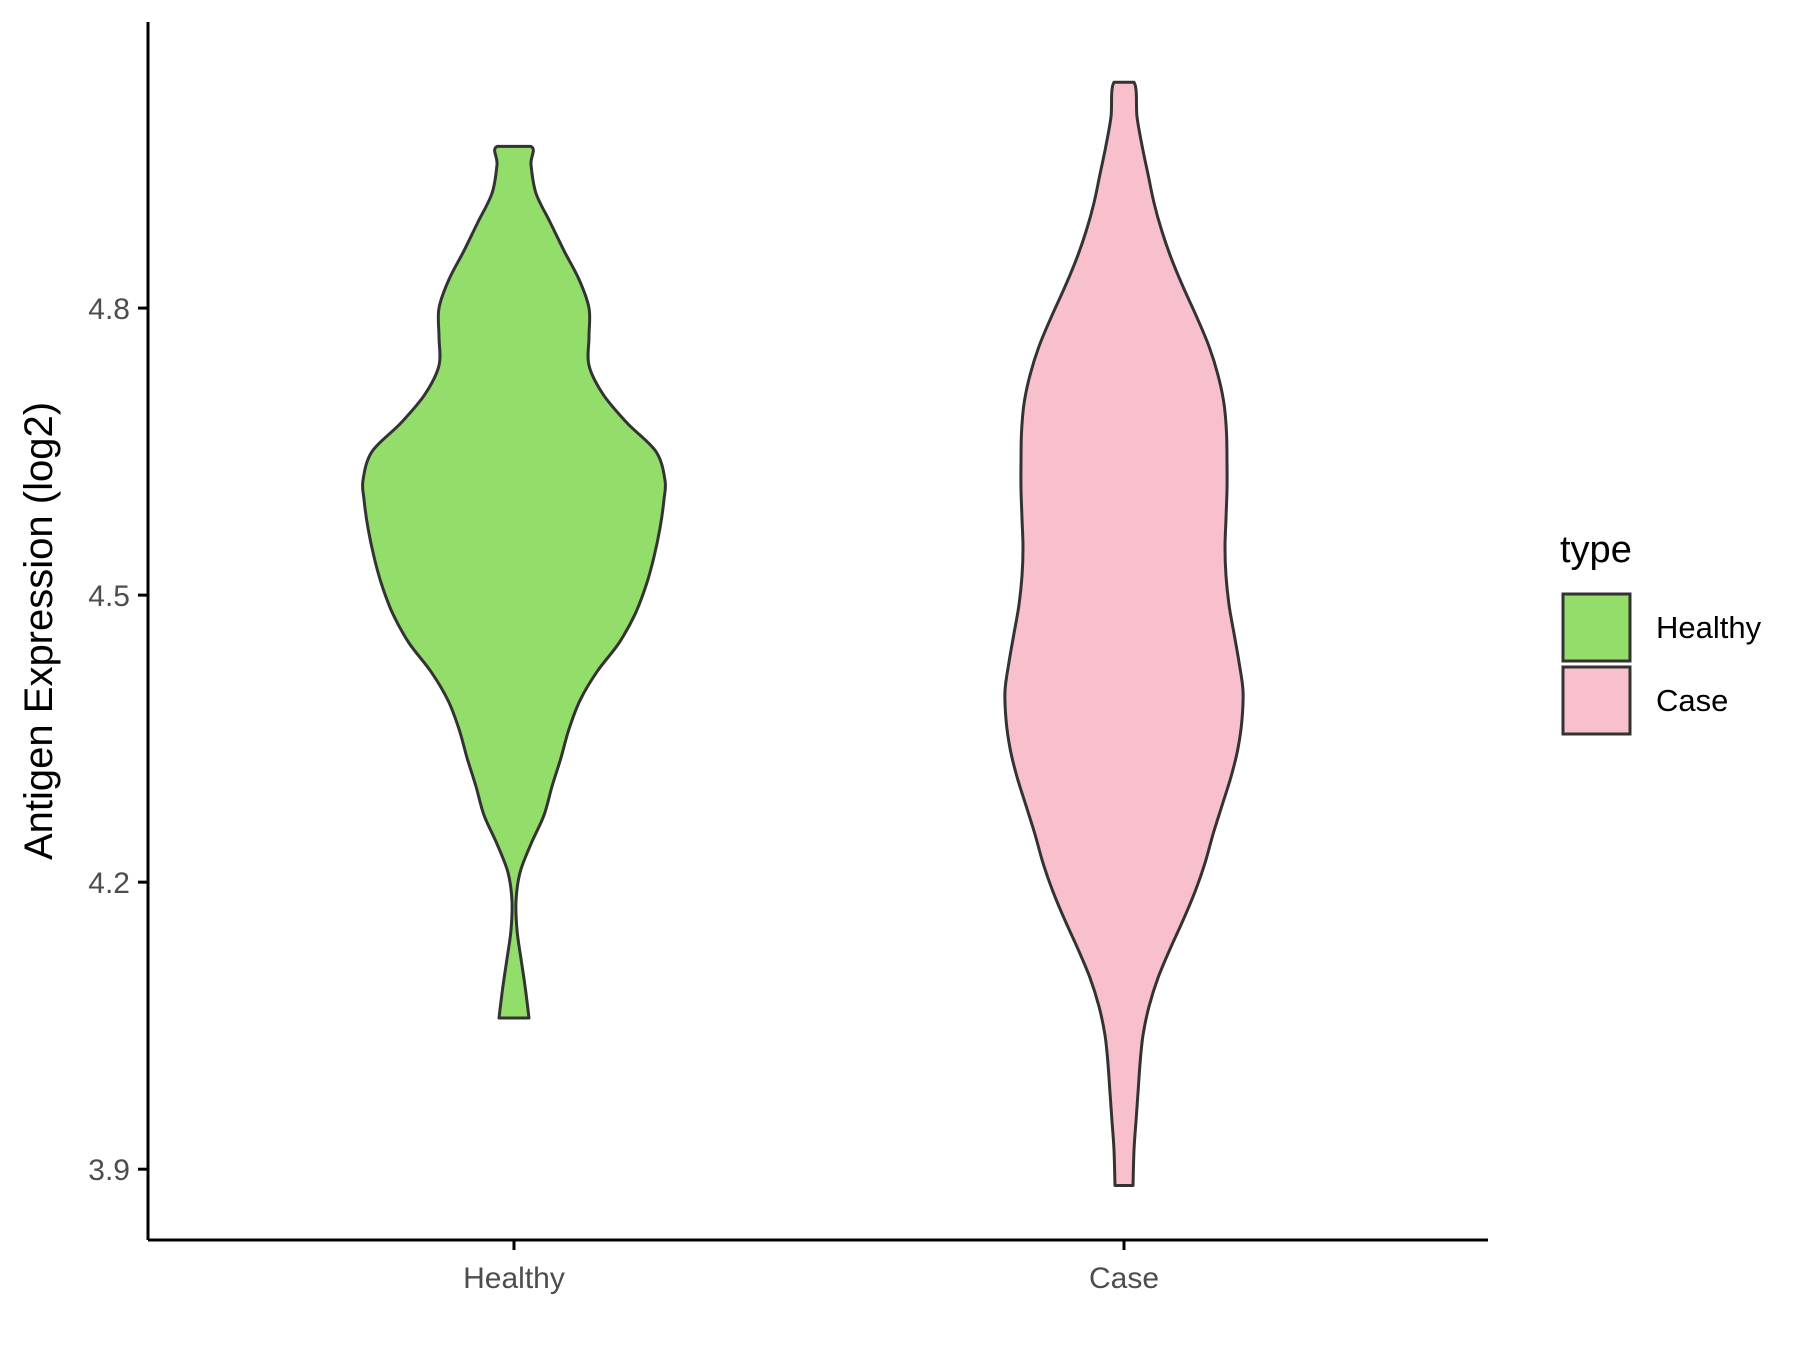 This screenshot has width=1800, height=1350. Describe the element at coordinates (109, 883) in the screenshot. I see `y-tick-label: 4.2` at that location.